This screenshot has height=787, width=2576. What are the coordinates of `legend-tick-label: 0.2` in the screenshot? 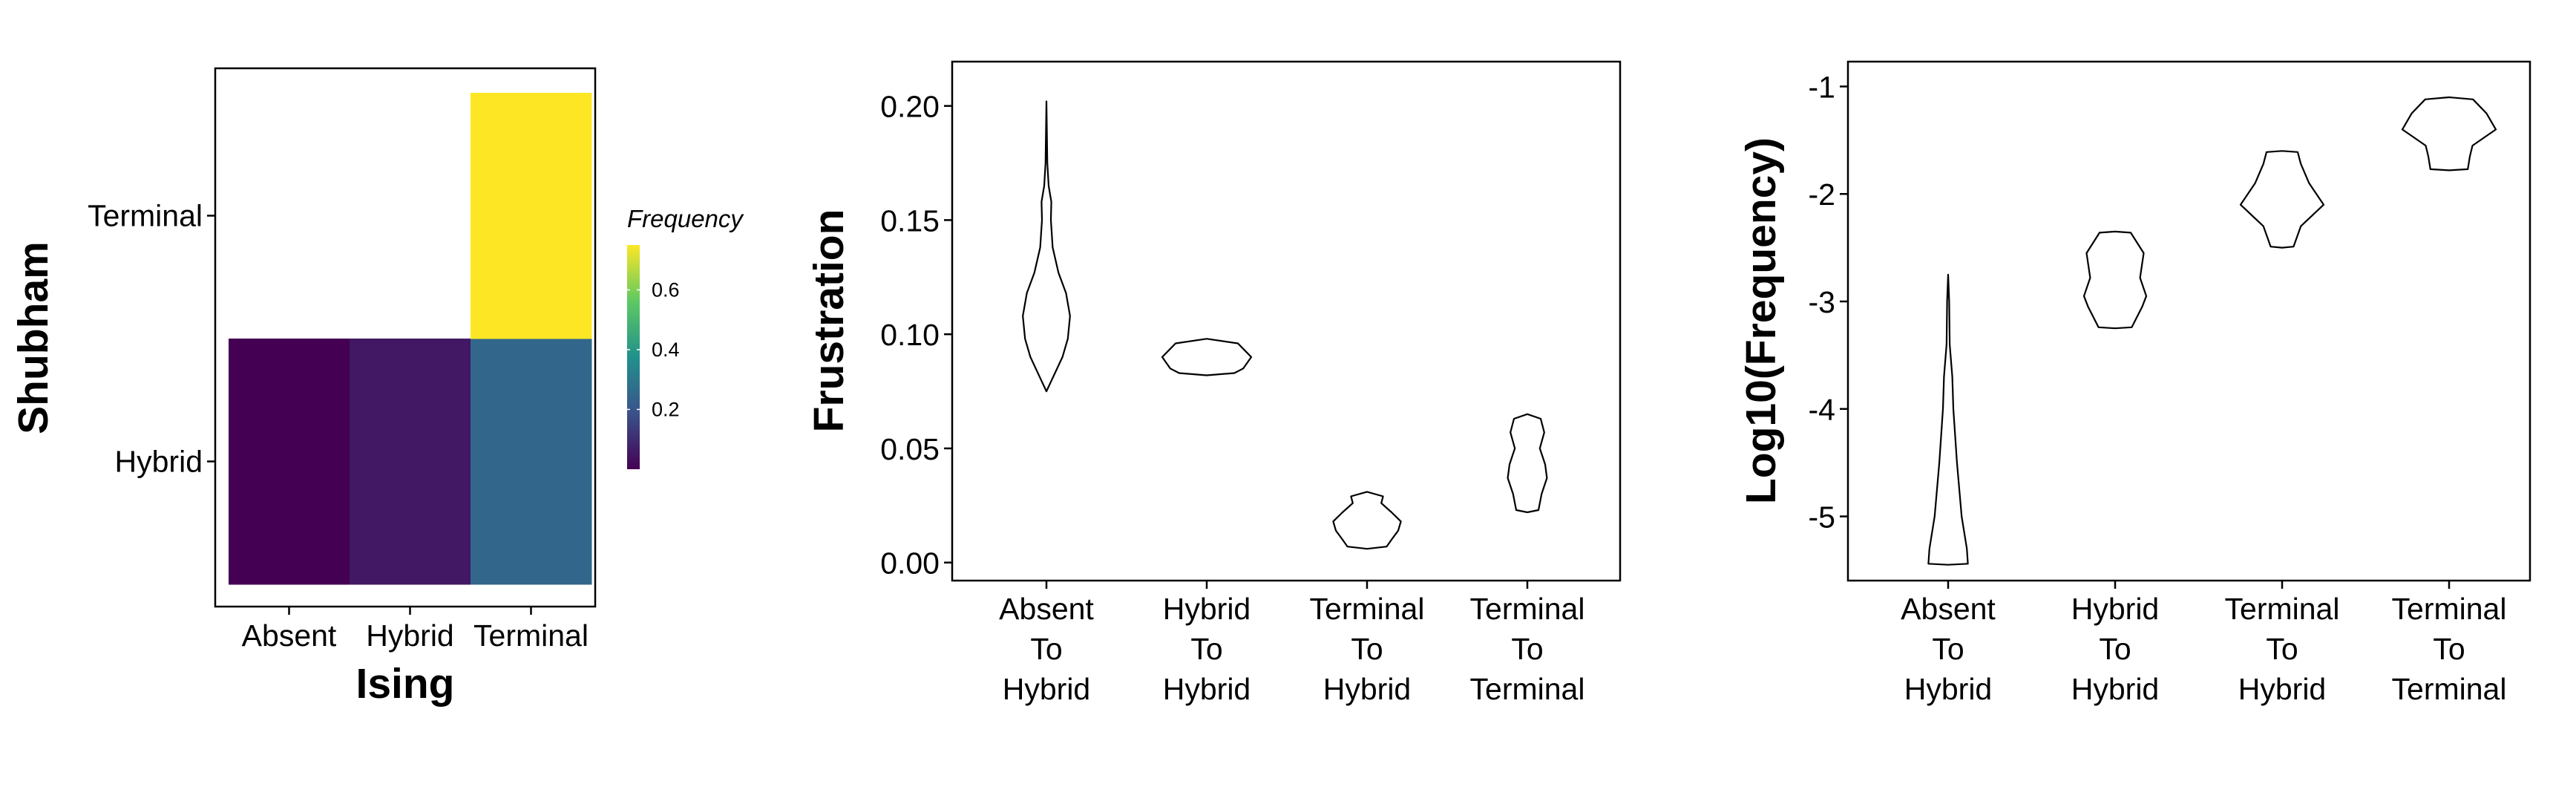 It's located at (666, 409).